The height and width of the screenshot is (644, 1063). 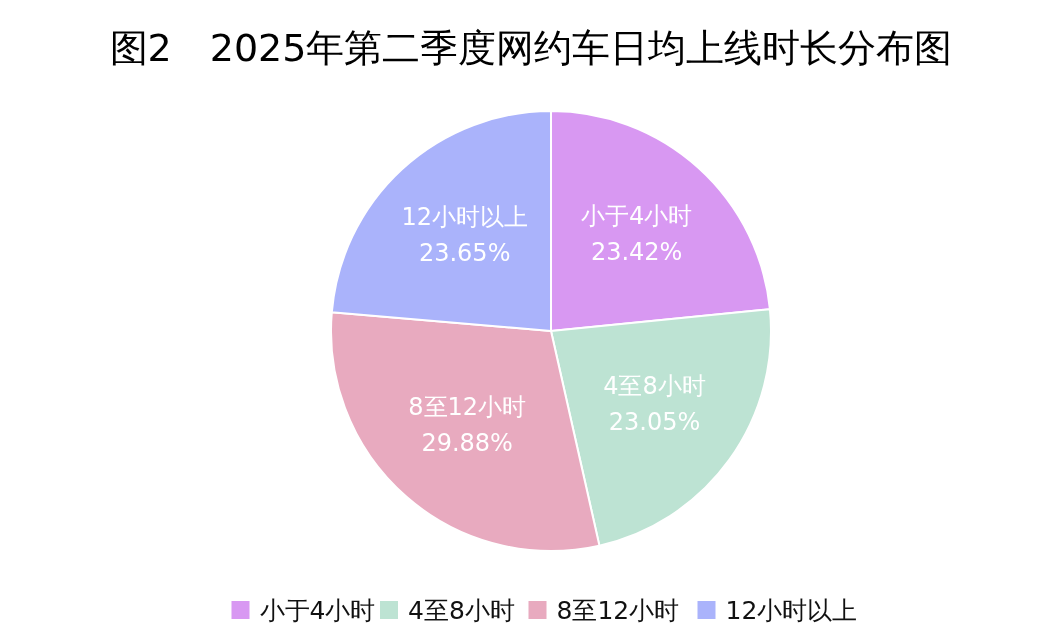 What do you see at coordinates (317, 610) in the screenshot?
I see `legend-label: 小于4小时` at bounding box center [317, 610].